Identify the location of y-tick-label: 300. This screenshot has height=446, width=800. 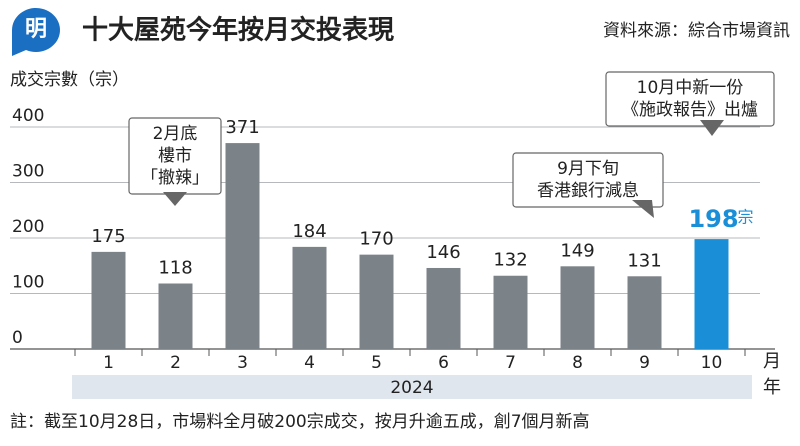
(28, 172).